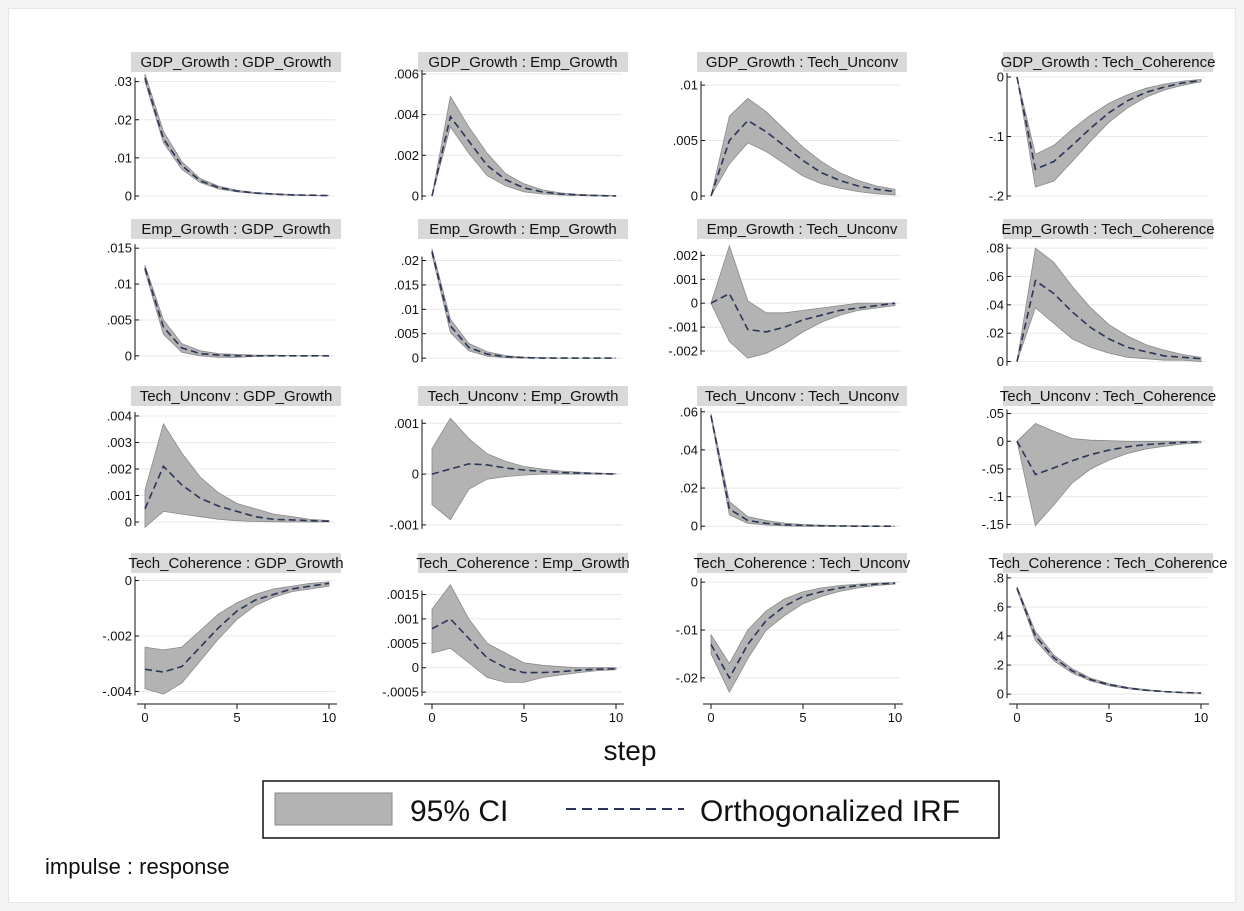  I want to click on y-tick-label: -.05, so click(993, 469).